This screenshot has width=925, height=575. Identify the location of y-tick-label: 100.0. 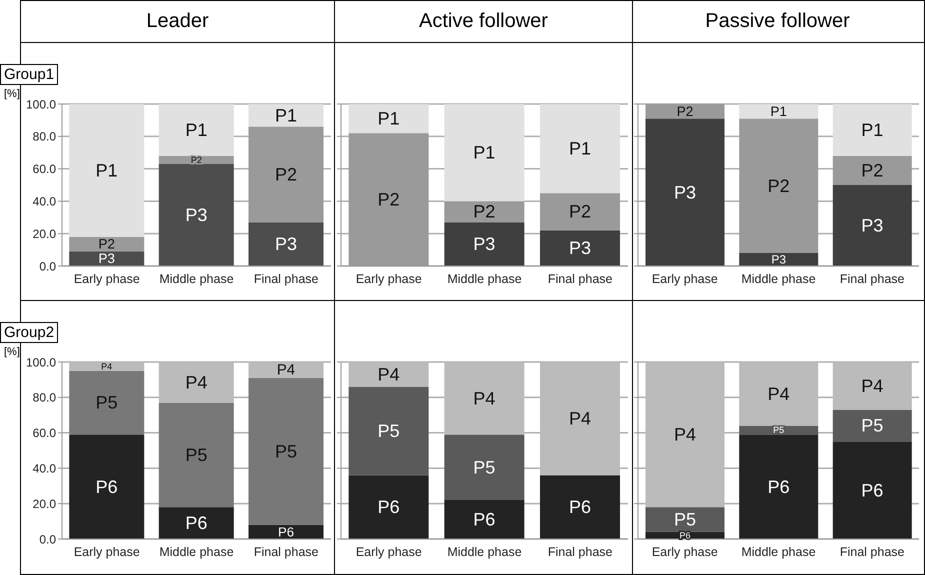
(41, 104).